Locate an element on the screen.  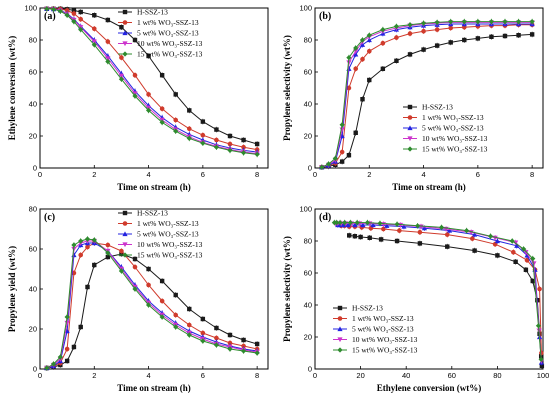
legend-label: 1 wt% WO₃-SSZ-13 is located at coordinates (168, 22).